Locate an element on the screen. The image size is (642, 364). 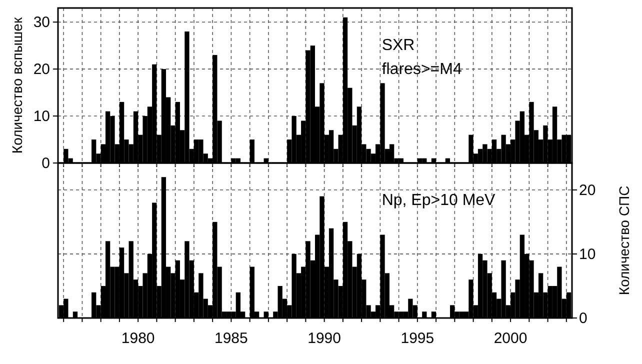
annotation: SXR is located at coordinates (398, 45).